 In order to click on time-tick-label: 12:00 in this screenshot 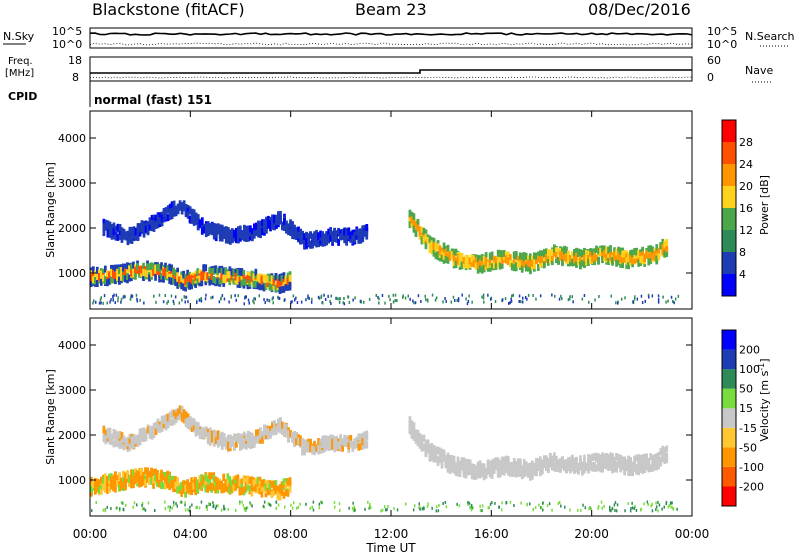, I will do `click(391, 534)`.